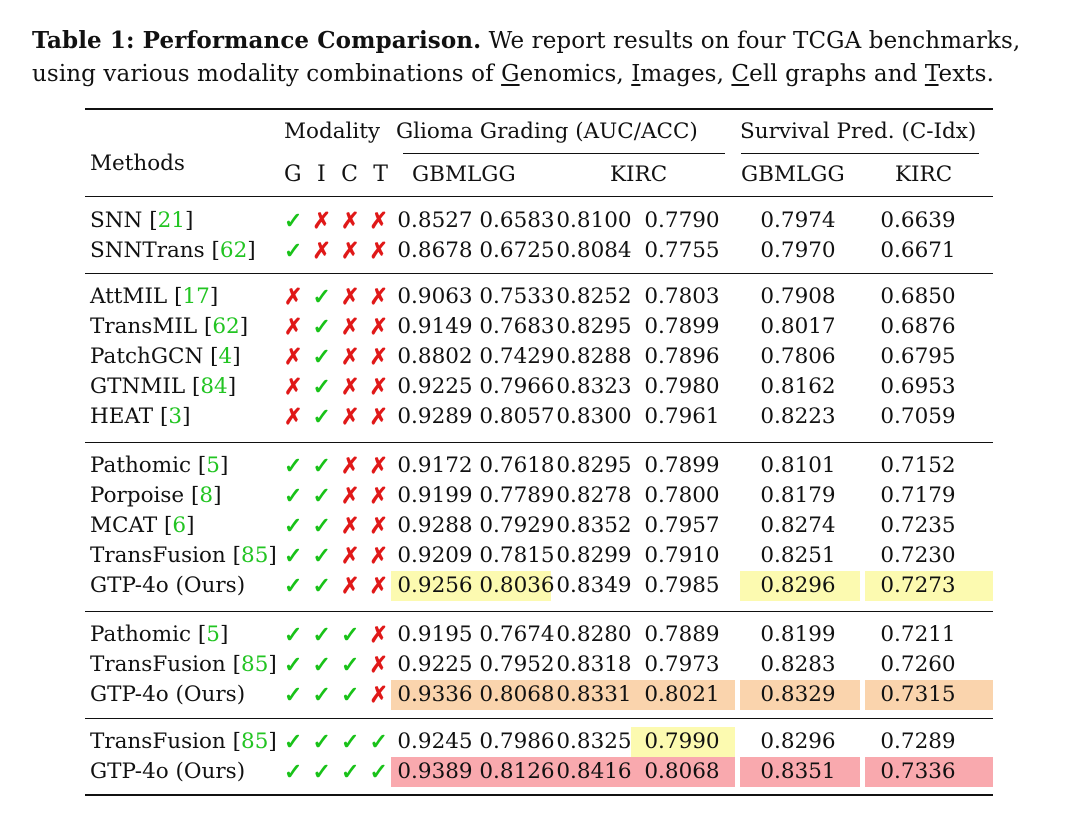 This screenshot has width=1080, height=821. Describe the element at coordinates (214, 386) in the screenshot. I see `citation-link: 84` at that location.